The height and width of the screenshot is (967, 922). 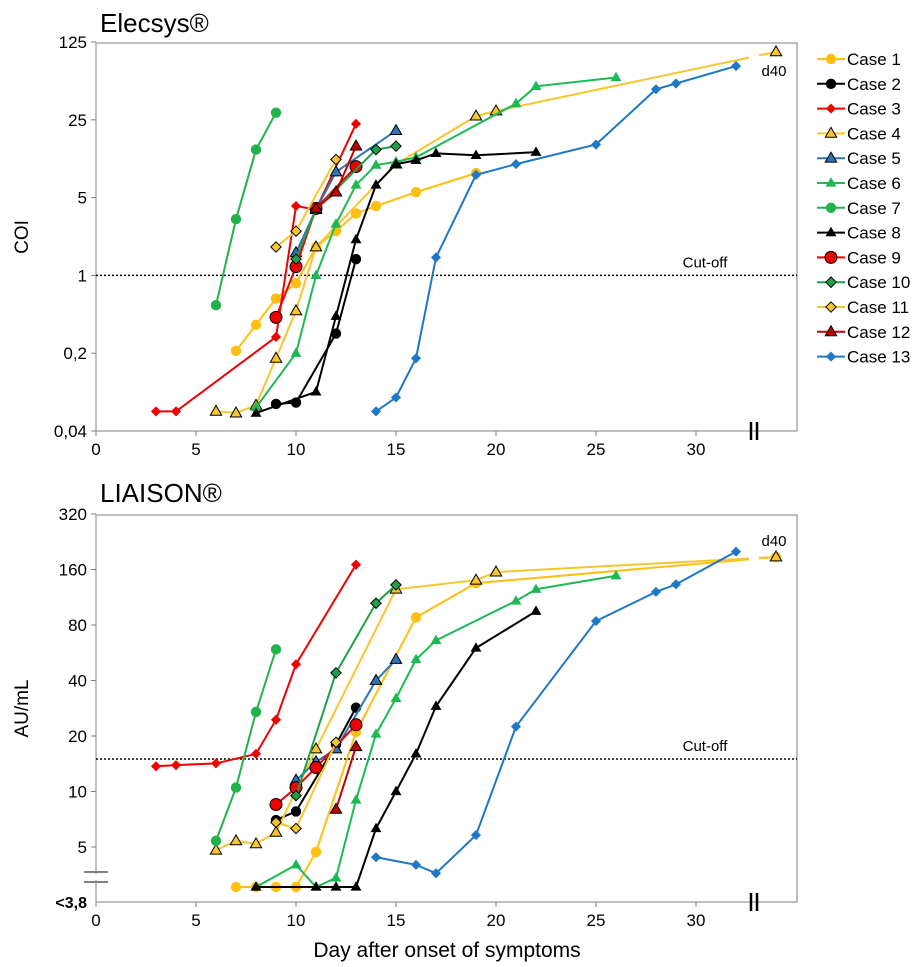 I want to click on x-tick-label: 0, so click(x=95, y=449).